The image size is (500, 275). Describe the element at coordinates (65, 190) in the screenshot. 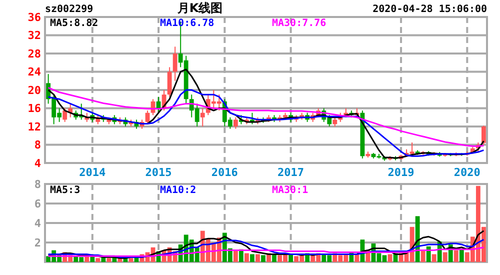

I see `text: MA5:3` at that location.